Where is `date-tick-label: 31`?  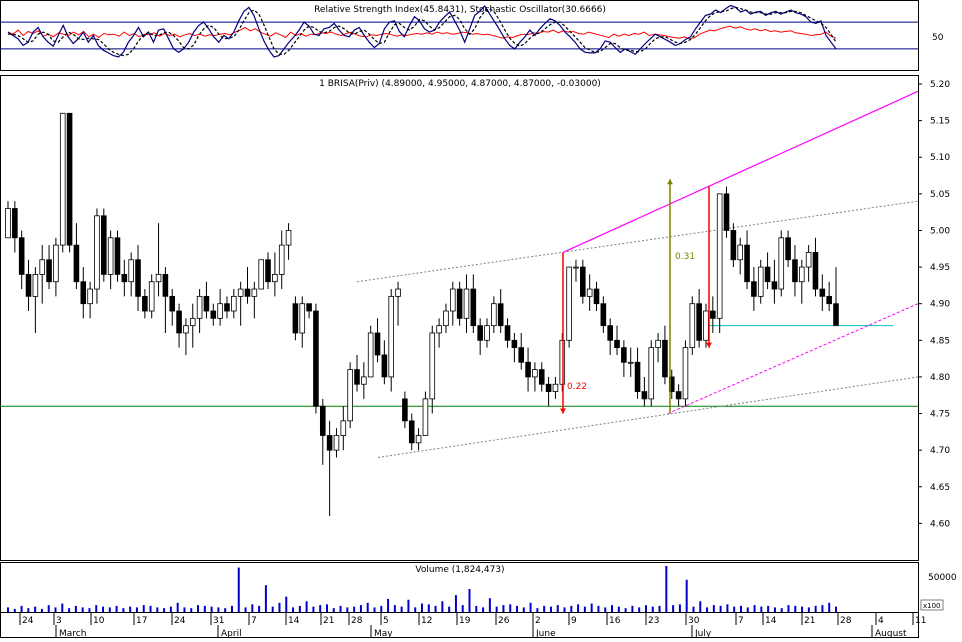 date-tick-label: 31 is located at coordinates (218, 621).